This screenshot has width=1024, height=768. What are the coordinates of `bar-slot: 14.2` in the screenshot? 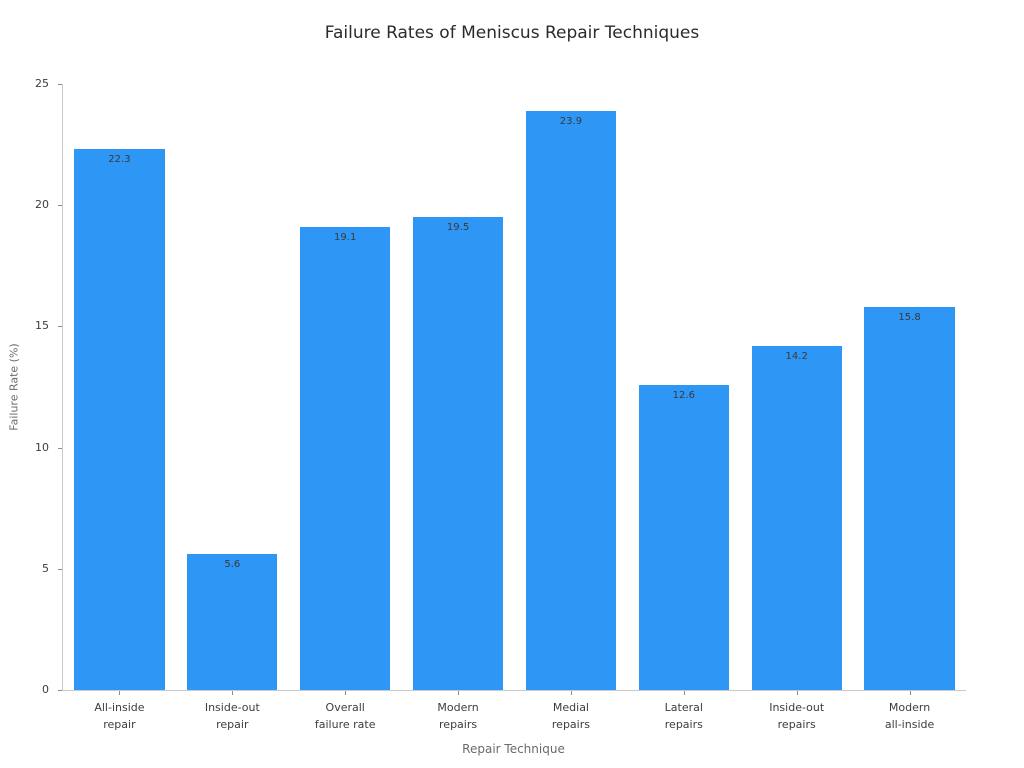 It's located at (796, 387).